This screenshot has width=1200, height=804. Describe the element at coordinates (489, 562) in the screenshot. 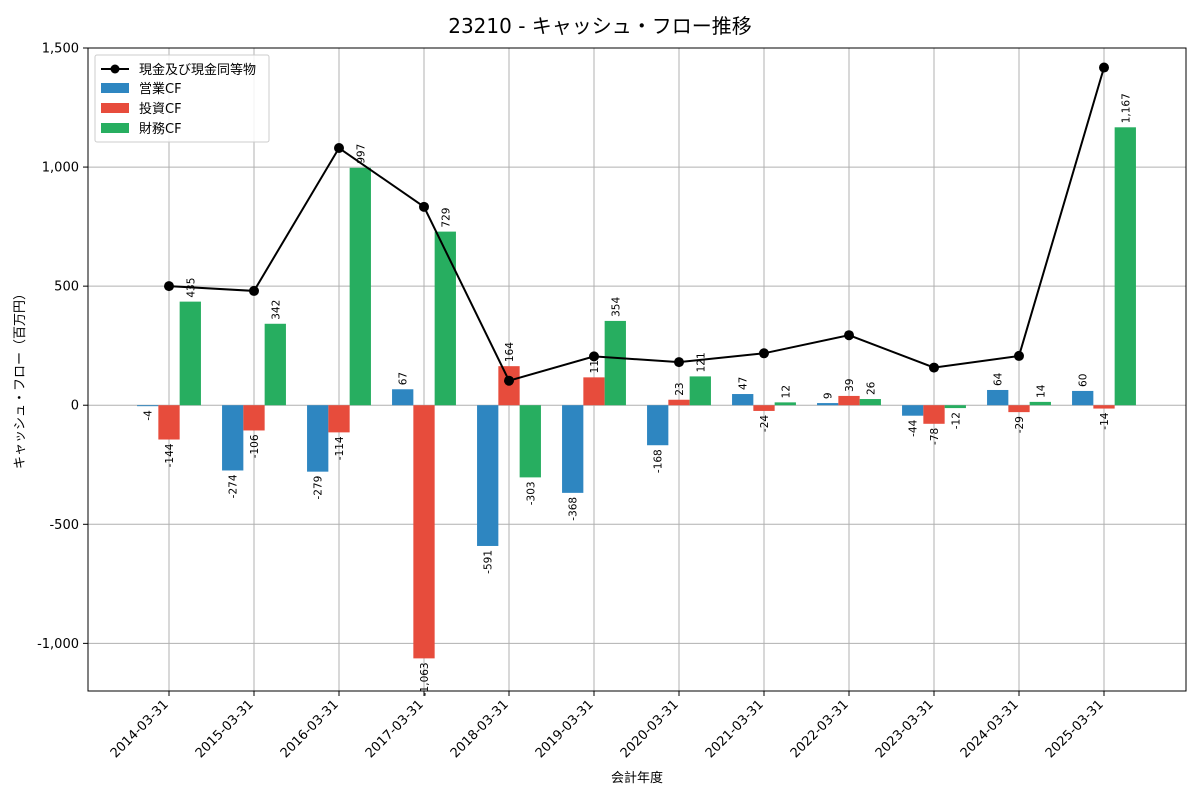

I see `data-label: -591` at that location.